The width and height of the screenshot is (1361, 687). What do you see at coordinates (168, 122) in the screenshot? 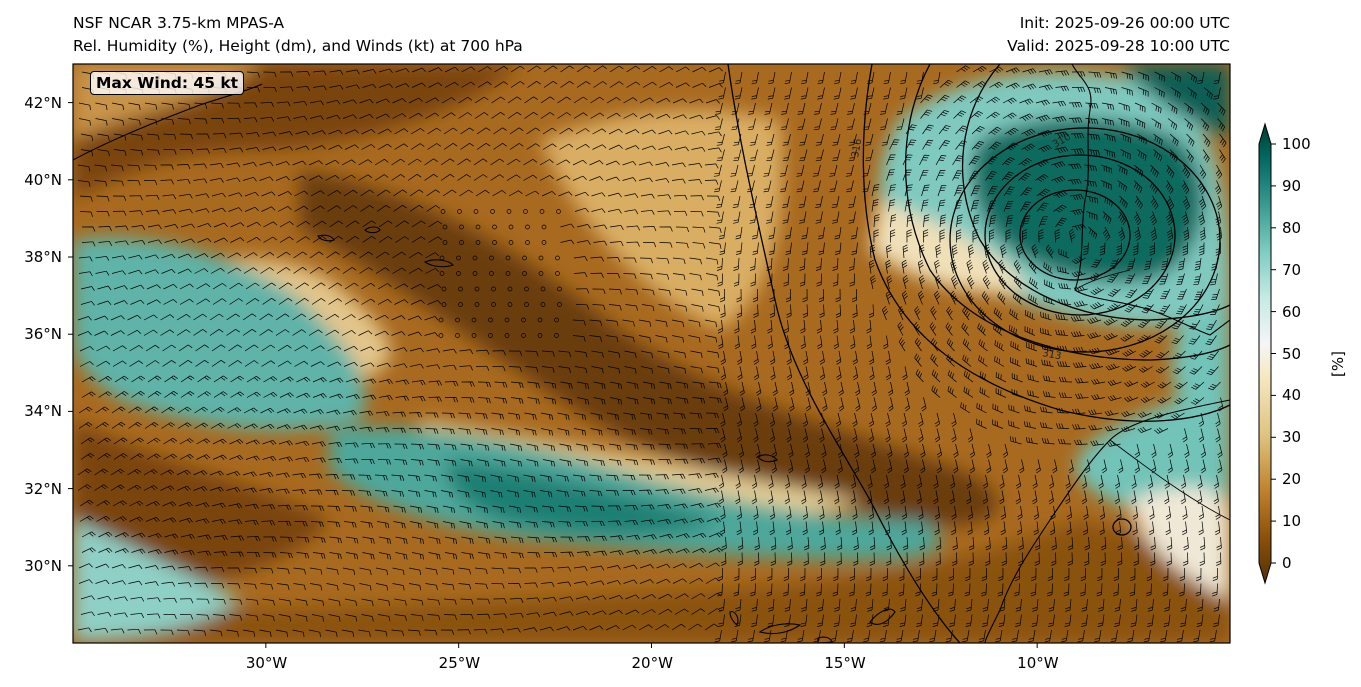
I see `northwest-coastline` at bounding box center [168, 122].